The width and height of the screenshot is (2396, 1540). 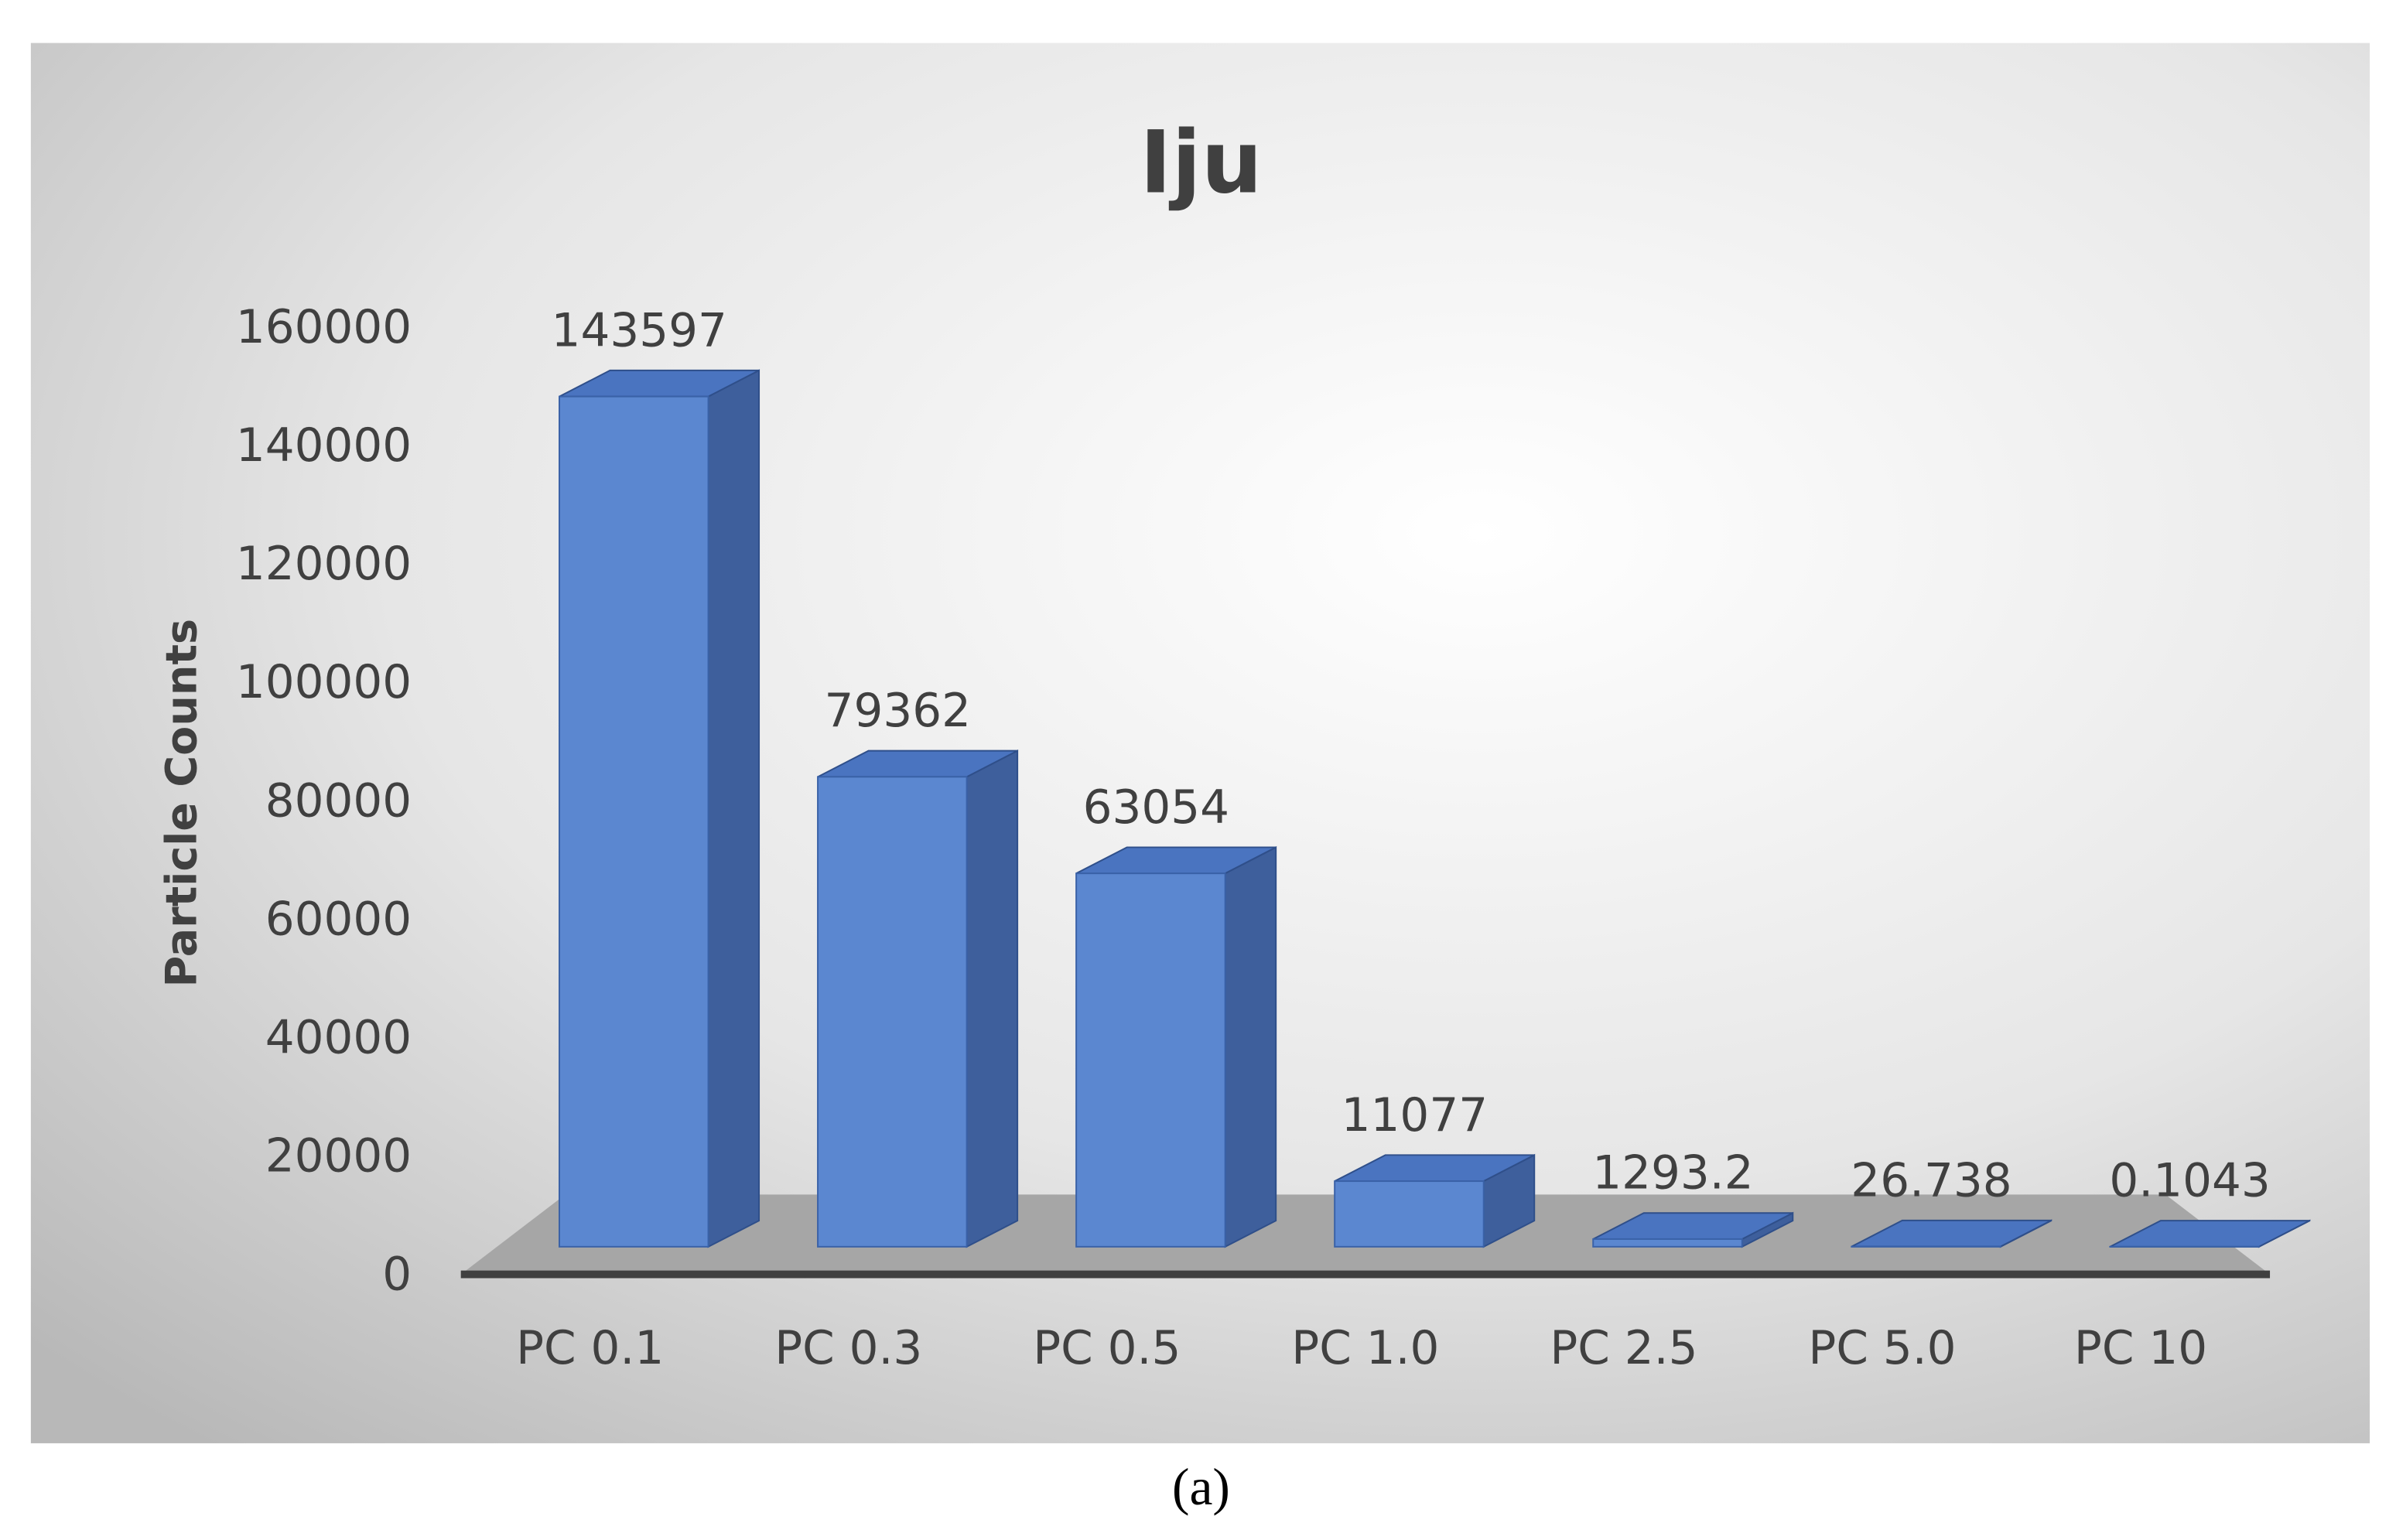 I want to click on value-label: 63054, so click(x=1156, y=808).